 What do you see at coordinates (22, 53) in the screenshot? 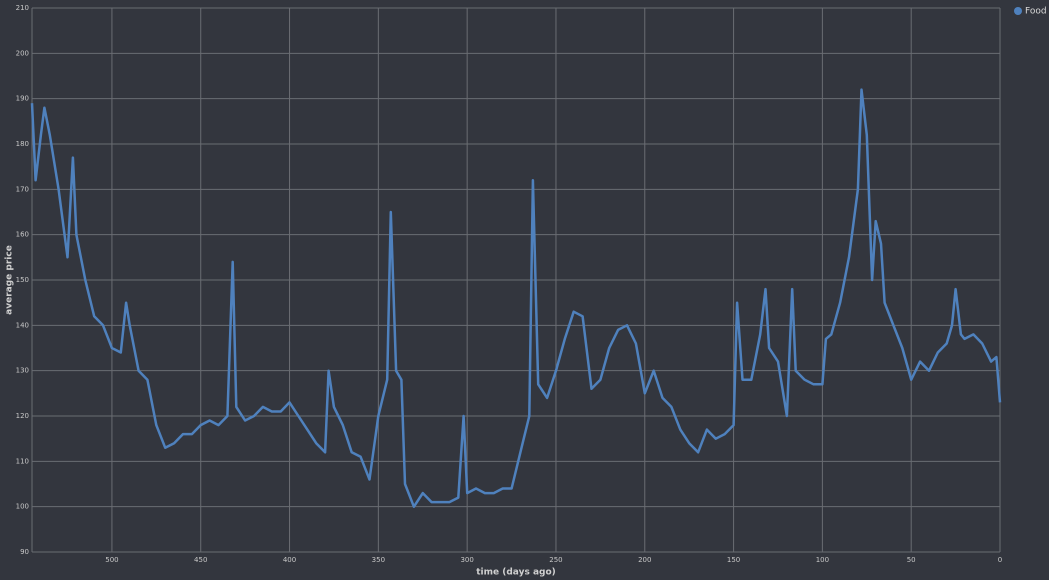
I see `y-tick-label: 200` at bounding box center [22, 53].